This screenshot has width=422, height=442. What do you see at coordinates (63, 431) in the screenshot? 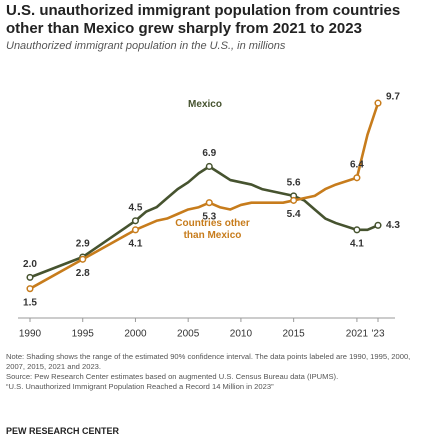
I see `footer: PEW RESEARCH CENTER` at bounding box center [63, 431].